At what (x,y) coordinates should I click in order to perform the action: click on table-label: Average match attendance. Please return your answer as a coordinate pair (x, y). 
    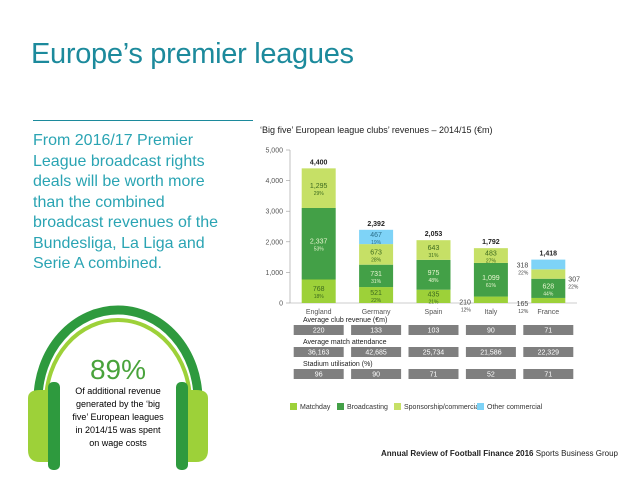
    Looking at the image, I should click on (345, 342).